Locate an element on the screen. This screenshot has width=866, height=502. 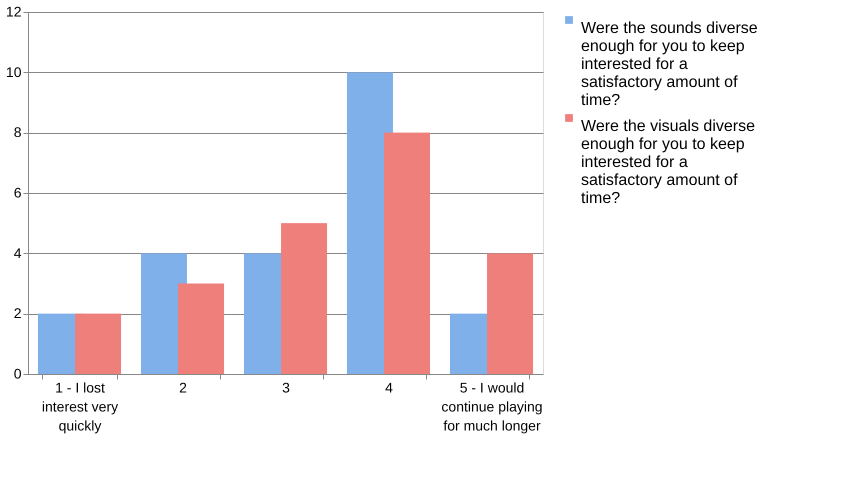
legend-label: Were the sounds diverse enough for you to keep interested for a satisfactory amount of time? is located at coordinates (669, 64).